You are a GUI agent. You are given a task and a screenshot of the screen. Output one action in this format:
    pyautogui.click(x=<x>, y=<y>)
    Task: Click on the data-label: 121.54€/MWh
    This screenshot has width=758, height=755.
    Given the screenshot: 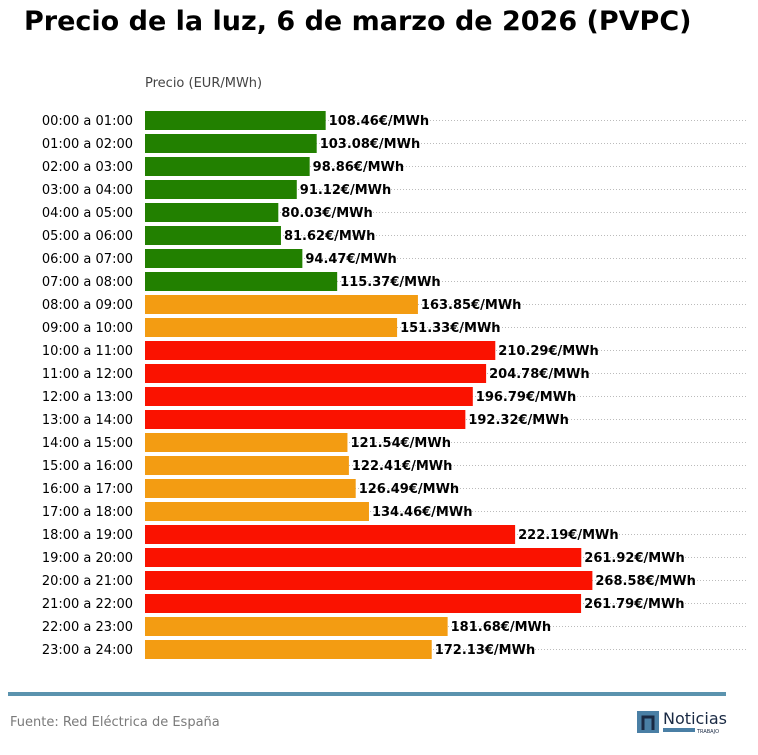 What is the action you would take?
    pyautogui.click(x=400, y=443)
    